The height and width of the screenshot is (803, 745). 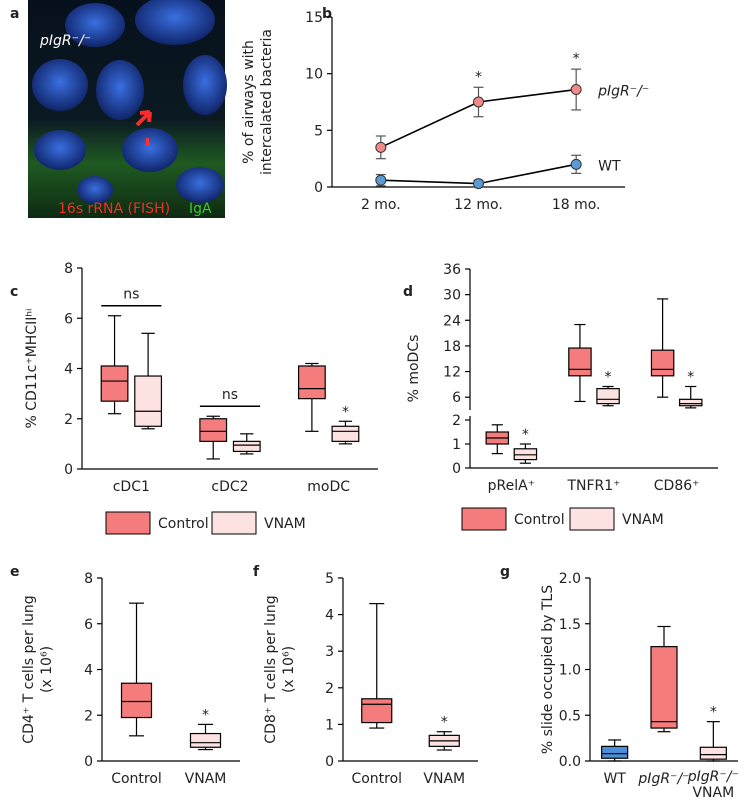 I want to click on image-caption: 16s rRNA (FISH), so click(x=114, y=209).